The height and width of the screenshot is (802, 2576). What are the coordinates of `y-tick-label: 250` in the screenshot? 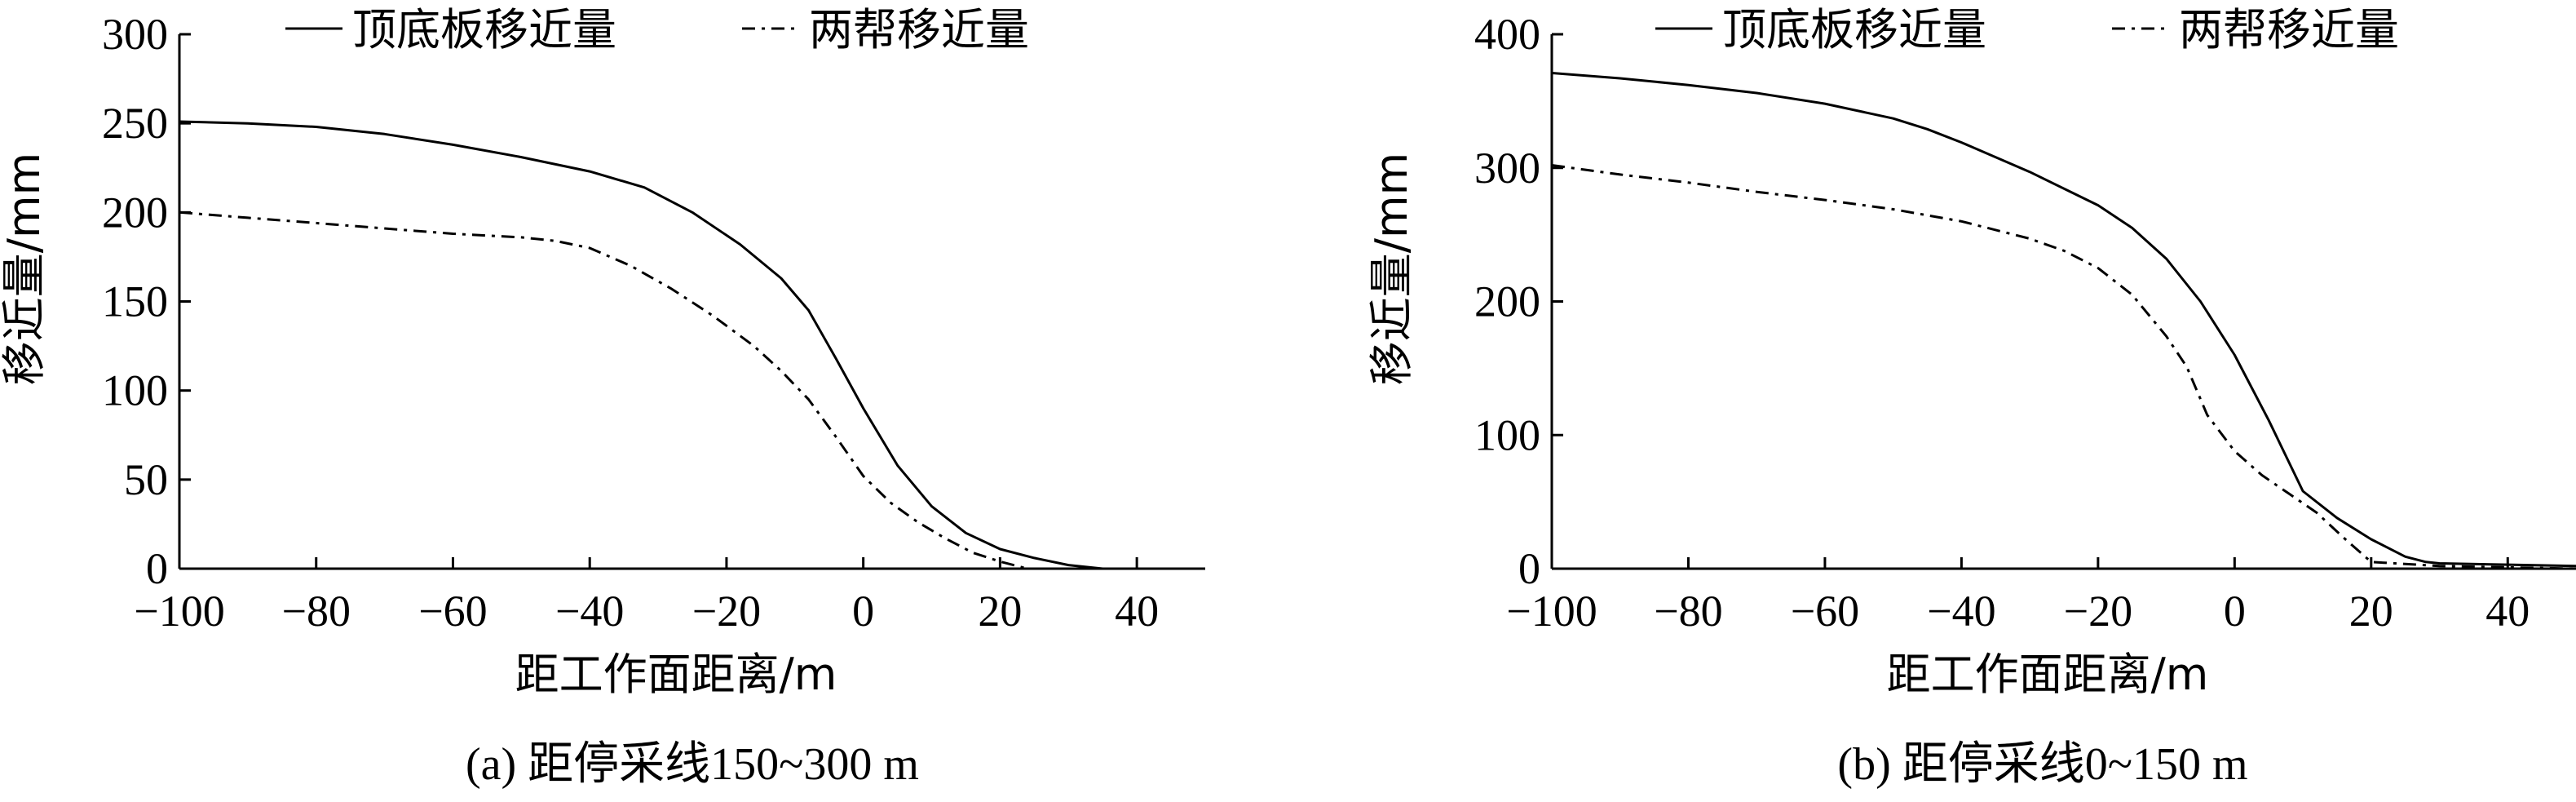 It's located at (135, 123).